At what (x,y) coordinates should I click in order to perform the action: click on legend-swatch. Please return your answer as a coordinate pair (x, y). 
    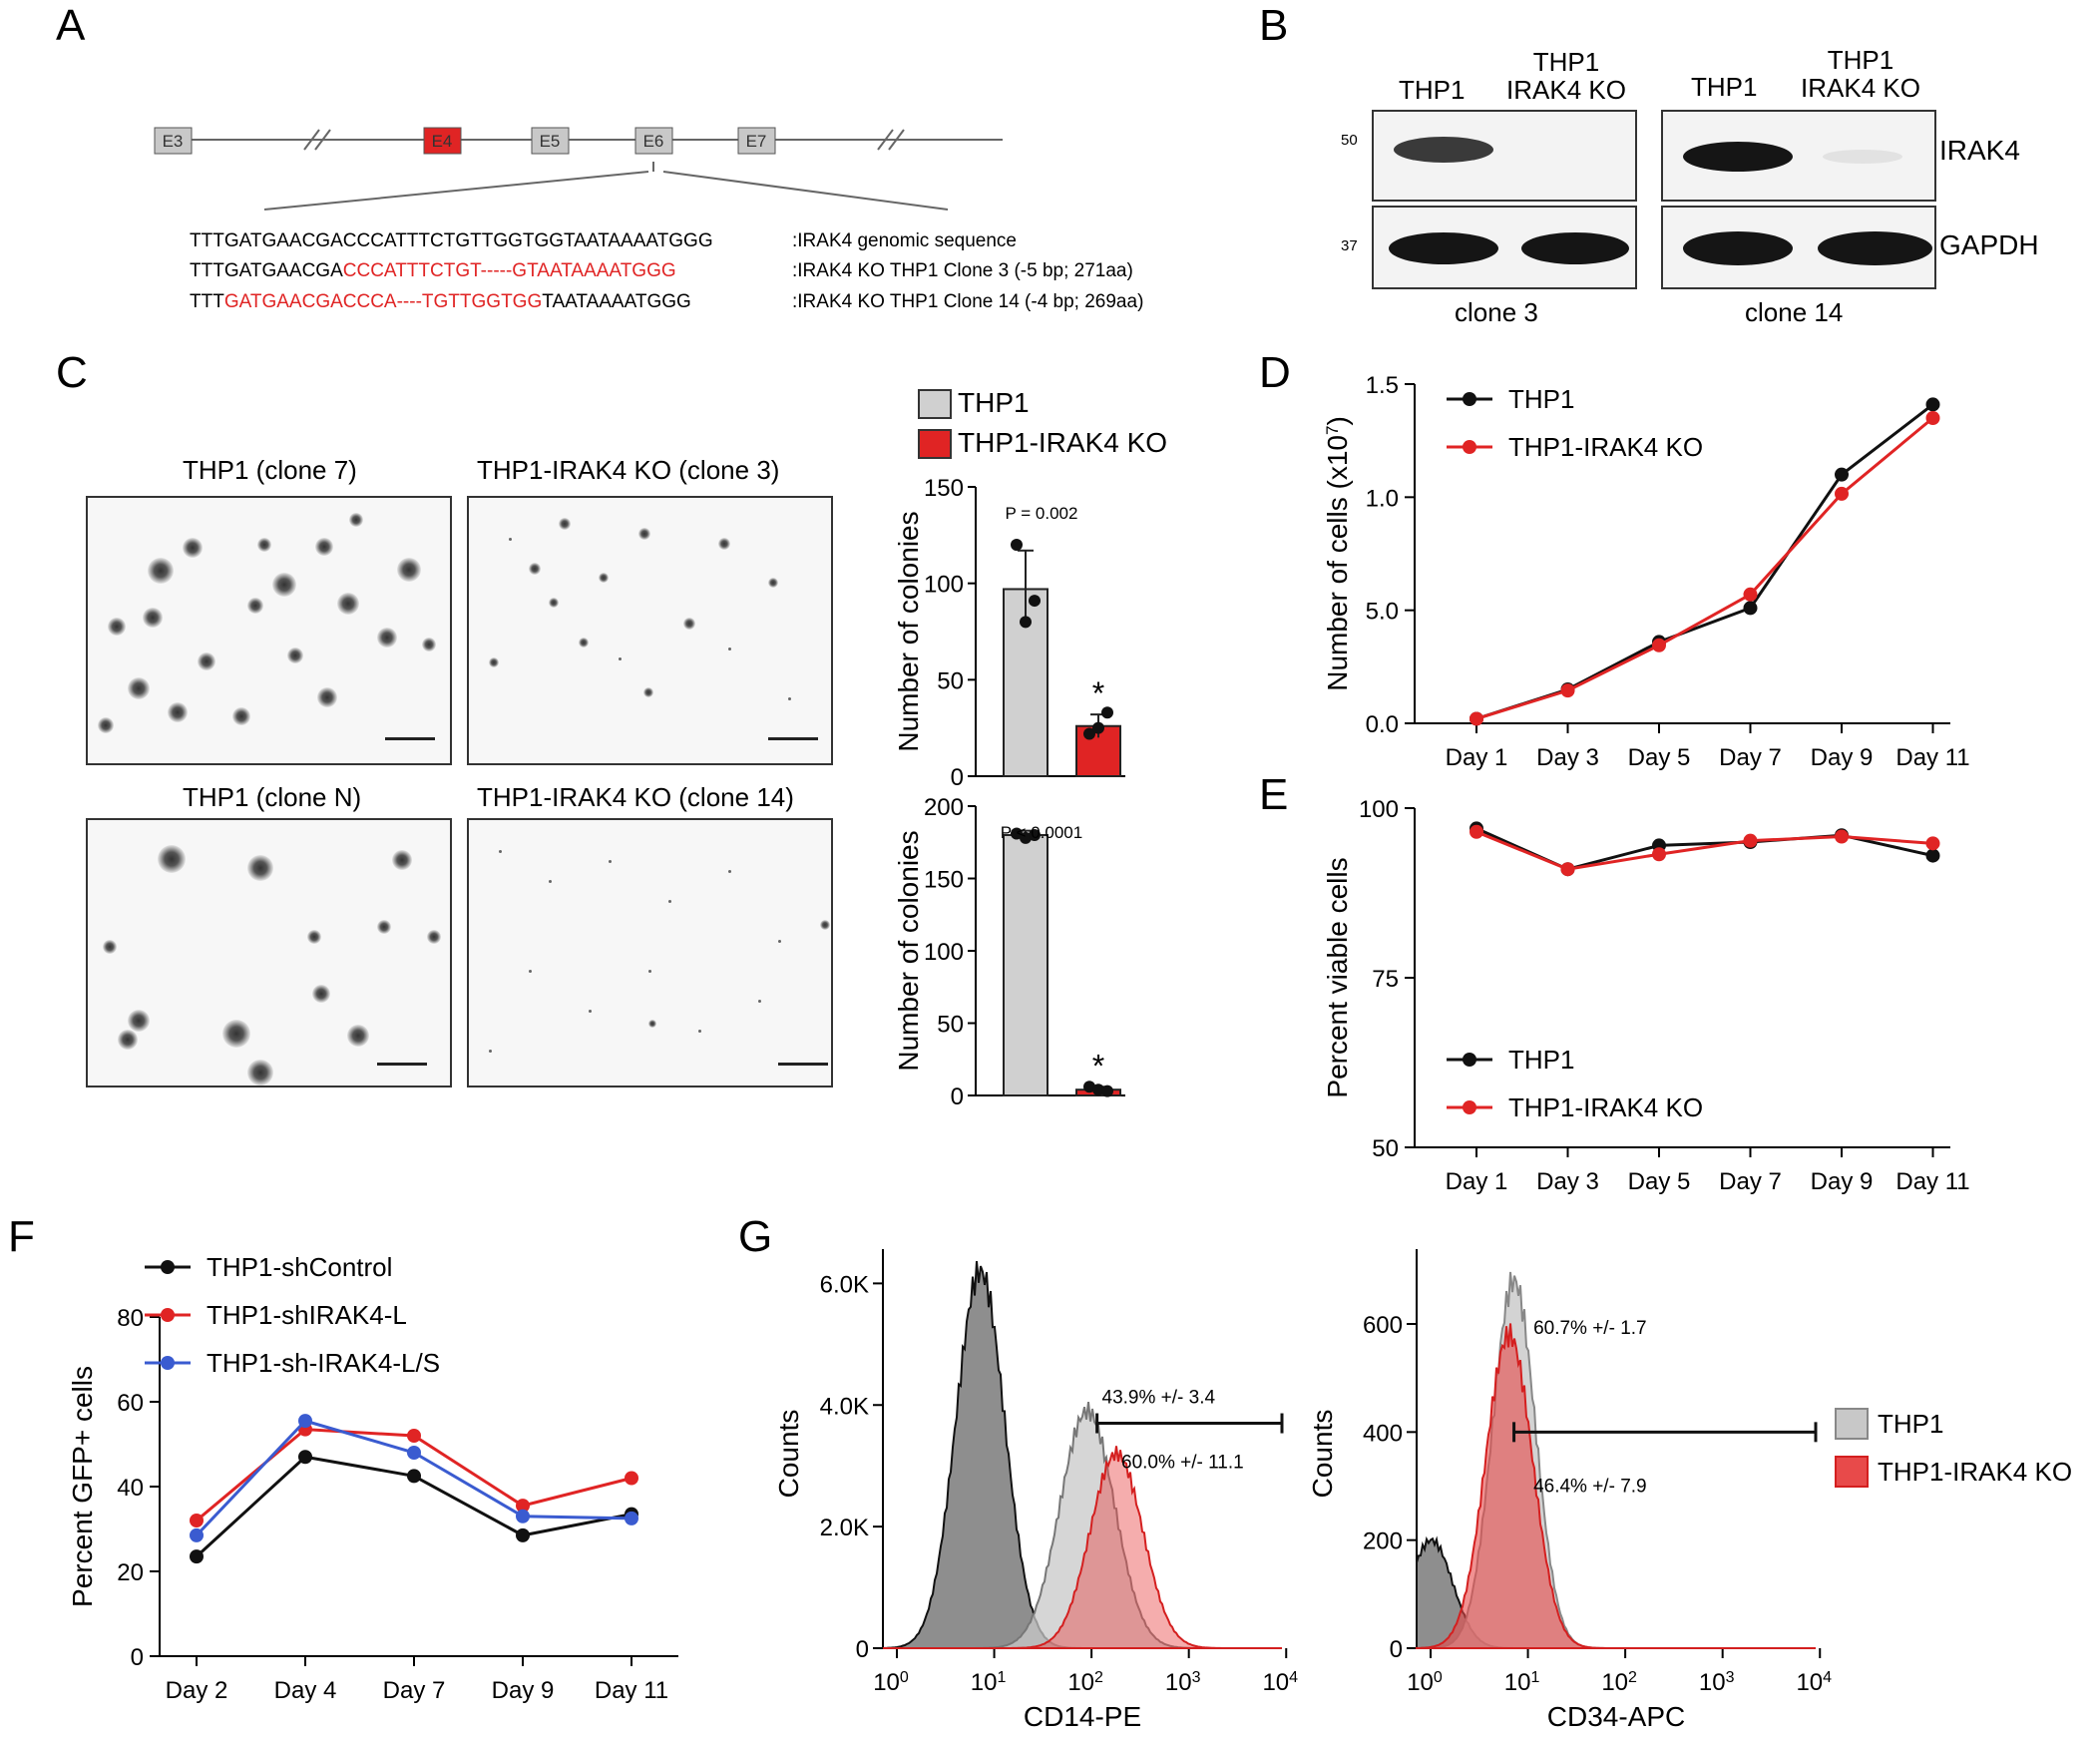
    Looking at the image, I should click on (1852, 1424).